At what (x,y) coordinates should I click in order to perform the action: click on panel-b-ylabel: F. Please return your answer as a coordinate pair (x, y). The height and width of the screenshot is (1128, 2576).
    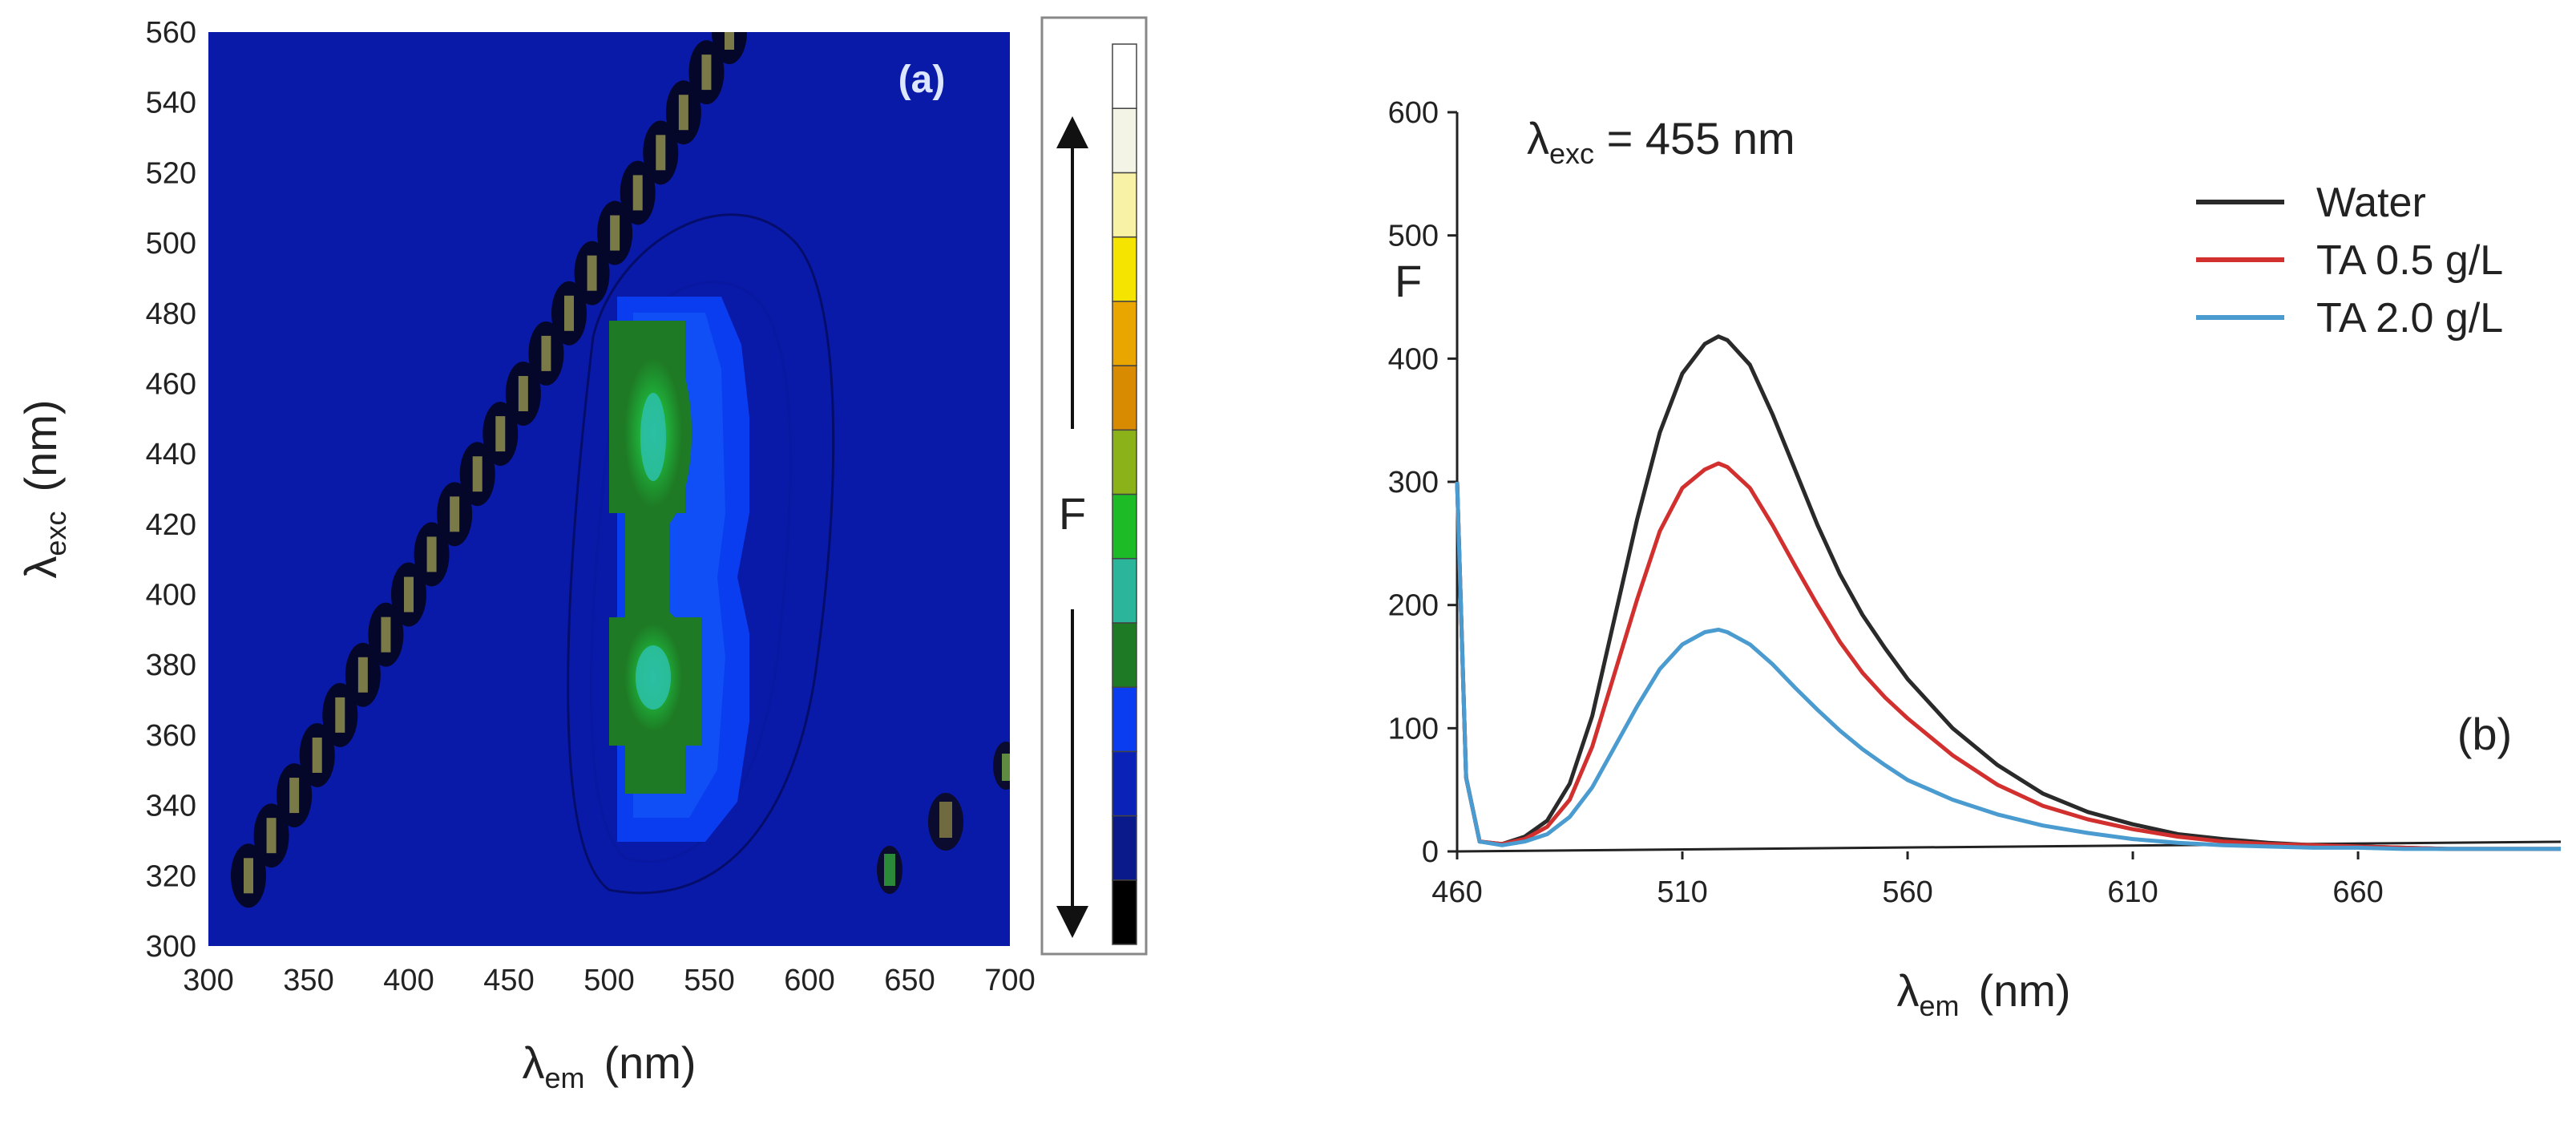
    Looking at the image, I should click on (1409, 281).